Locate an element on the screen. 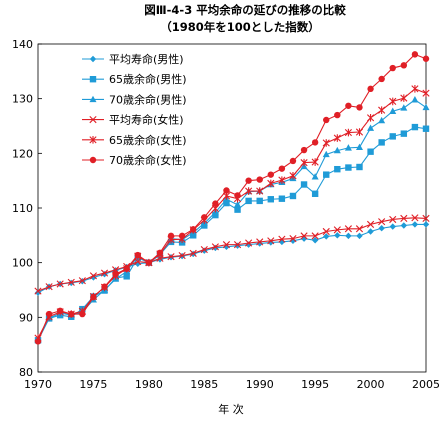 Image resolution: width=443 pixels, height=423 pixels. x-axis-label: 年 次 is located at coordinates (231, 409).